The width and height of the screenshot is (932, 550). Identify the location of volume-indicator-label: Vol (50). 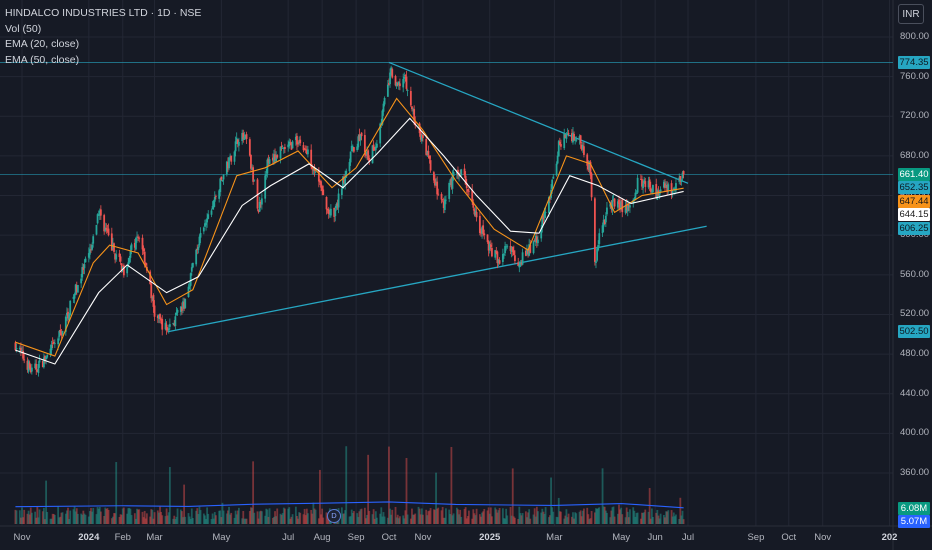
(23, 28).